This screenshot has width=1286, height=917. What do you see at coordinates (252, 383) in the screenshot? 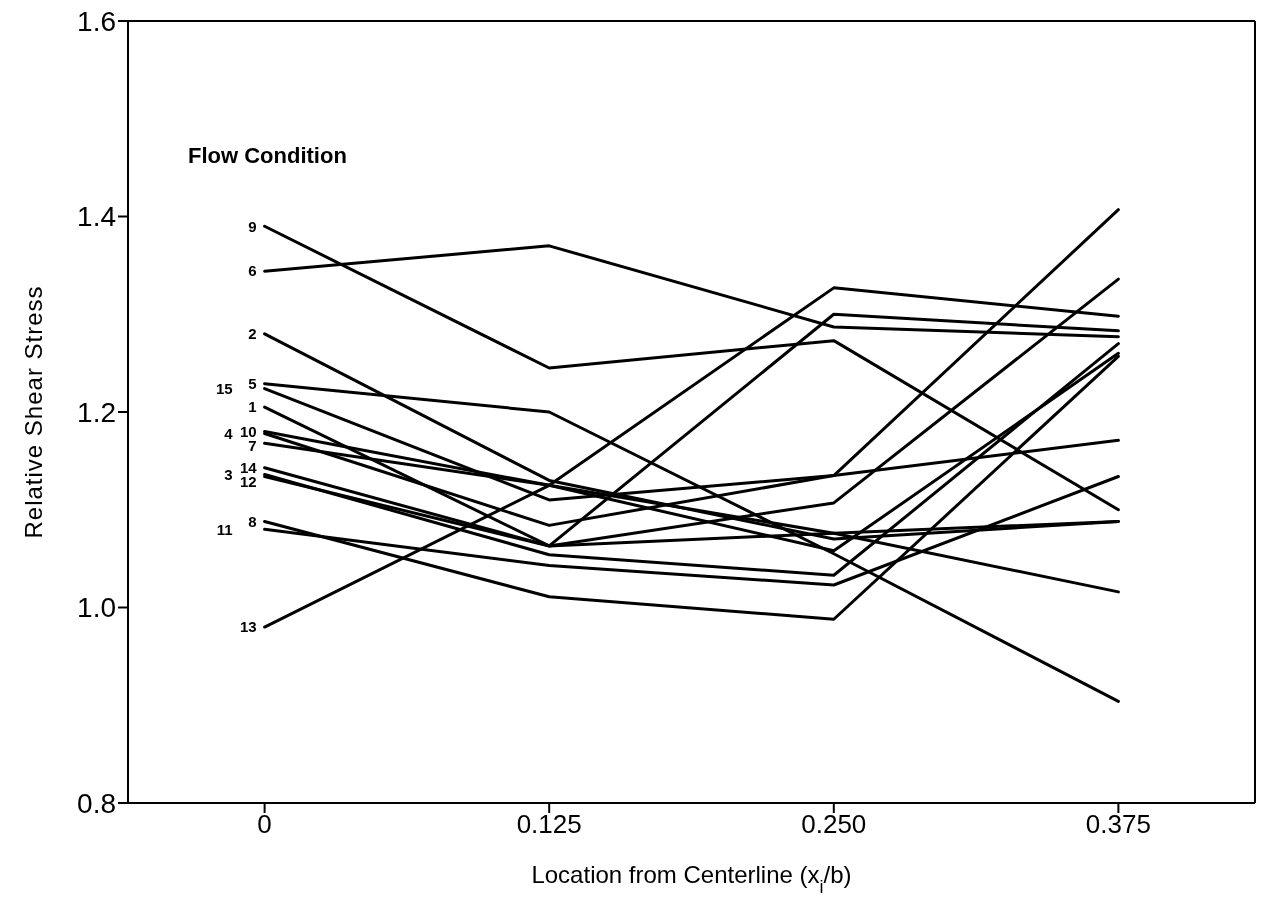
I see `series-label: 5` at bounding box center [252, 383].